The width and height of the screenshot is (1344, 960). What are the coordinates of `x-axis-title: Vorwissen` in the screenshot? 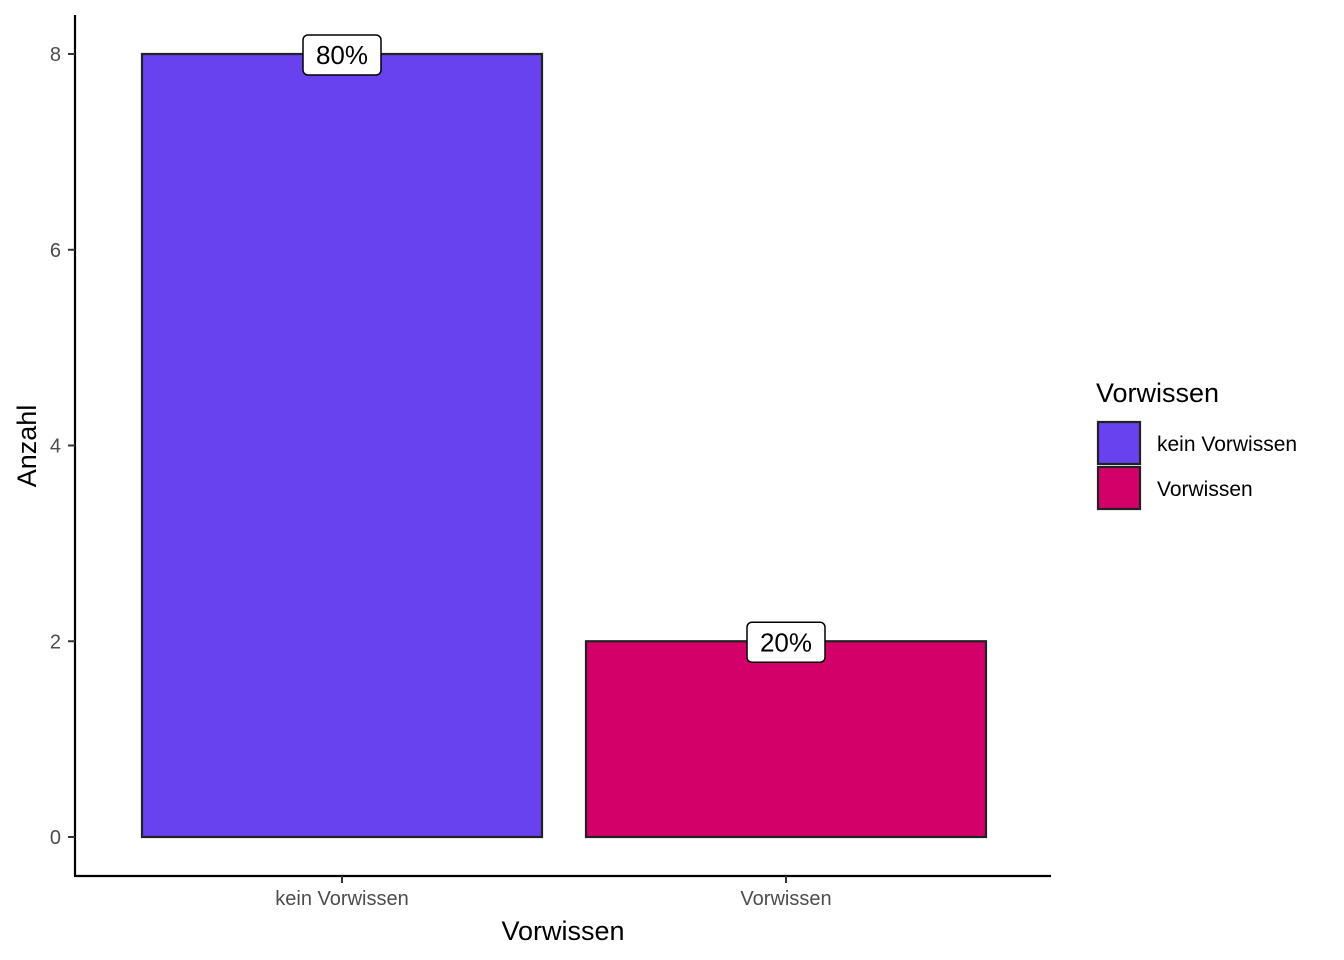 It's located at (562, 931).